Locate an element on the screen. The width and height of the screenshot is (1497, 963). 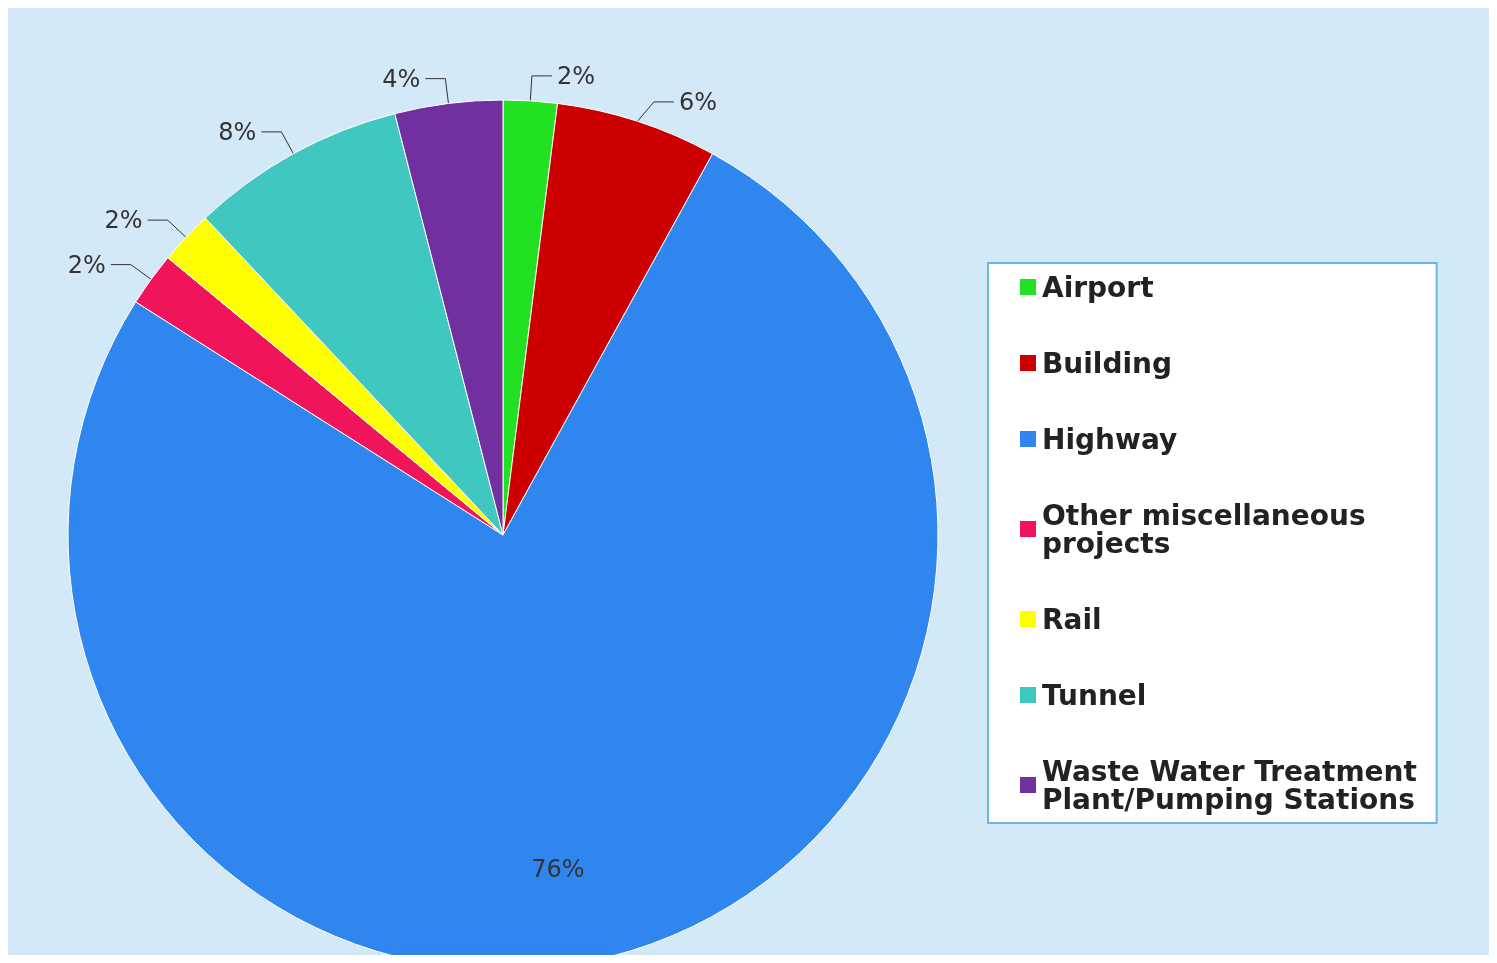
data-label: 6% is located at coordinates (697, 101).